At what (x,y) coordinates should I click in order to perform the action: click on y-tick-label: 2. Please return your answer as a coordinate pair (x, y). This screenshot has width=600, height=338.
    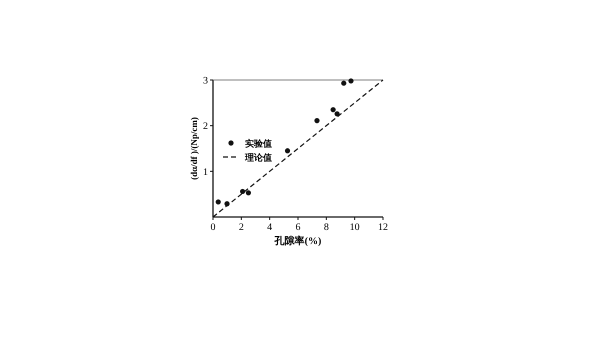
    Looking at the image, I should click on (205, 126).